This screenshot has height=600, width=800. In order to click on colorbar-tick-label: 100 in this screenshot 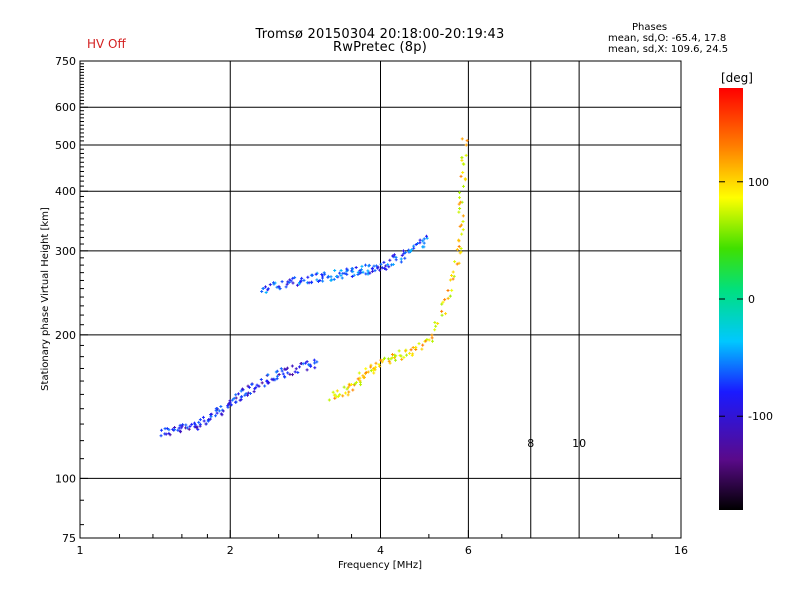, I will do `click(758, 182)`.